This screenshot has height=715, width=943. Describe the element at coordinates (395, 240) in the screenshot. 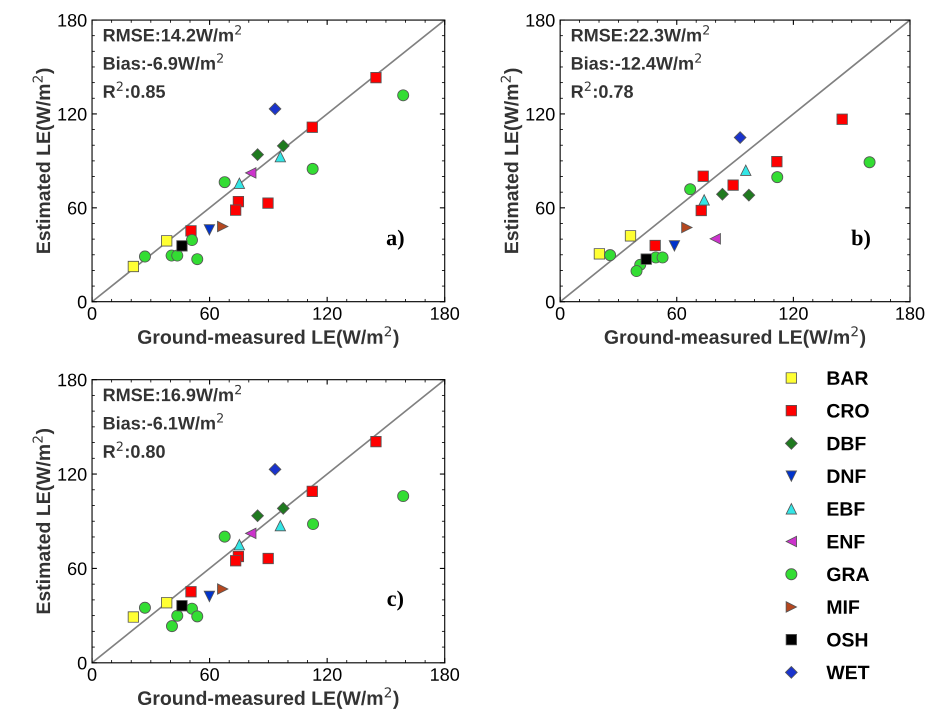

I see `annotation: a)` at that location.